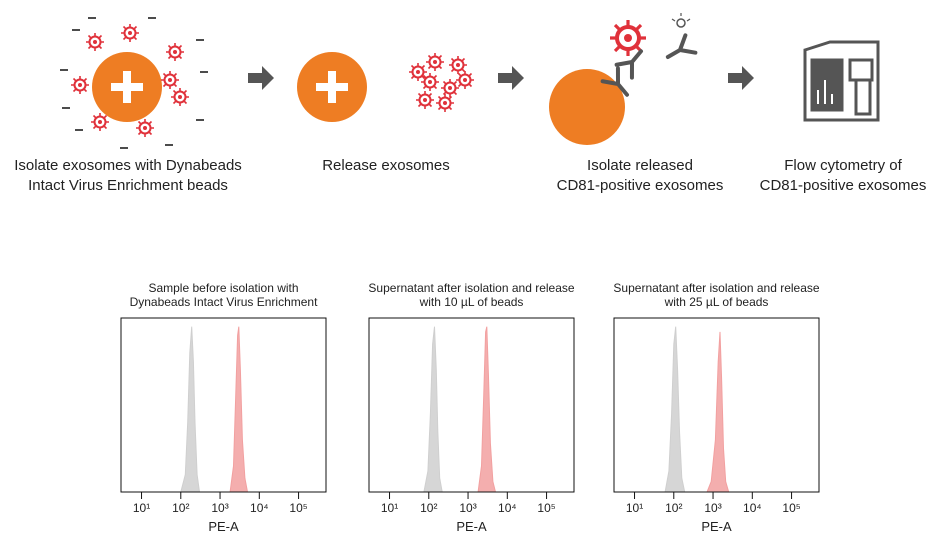 This screenshot has height=550, width=950. I want to click on step-3-icon, so click(623, 79).